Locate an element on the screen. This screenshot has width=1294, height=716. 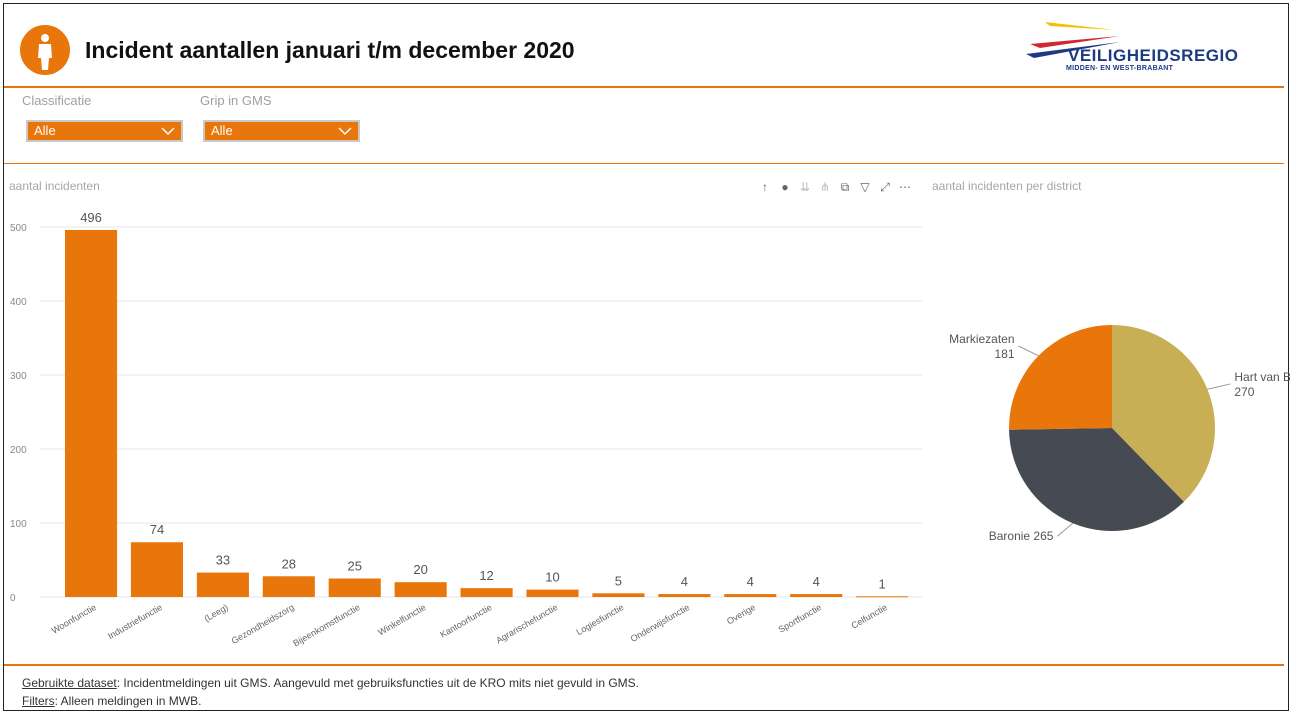
x-tick-label: Industriefunctie is located at coordinates (135, 621).